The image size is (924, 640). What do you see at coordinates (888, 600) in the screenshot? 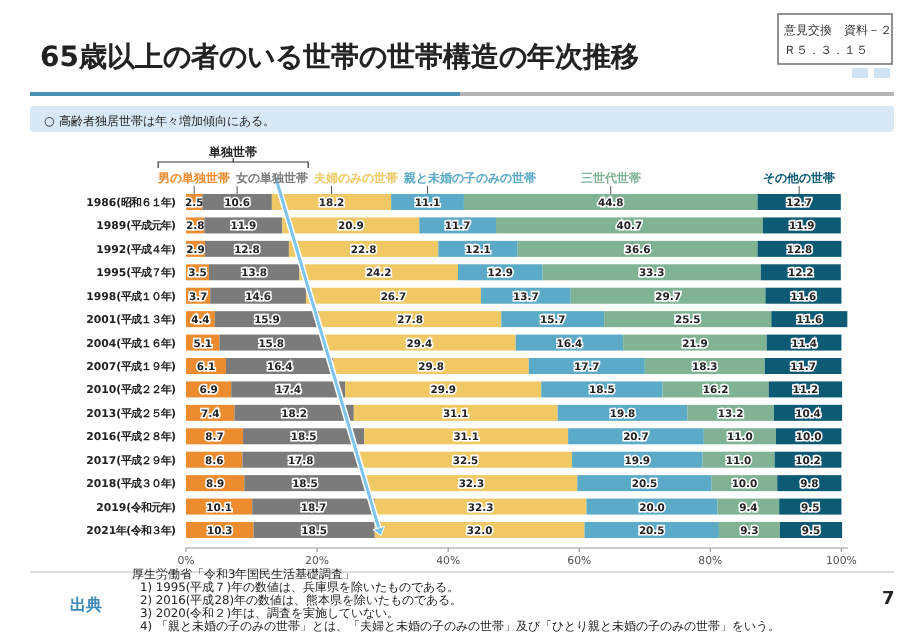
I see `text: 7` at bounding box center [888, 600].